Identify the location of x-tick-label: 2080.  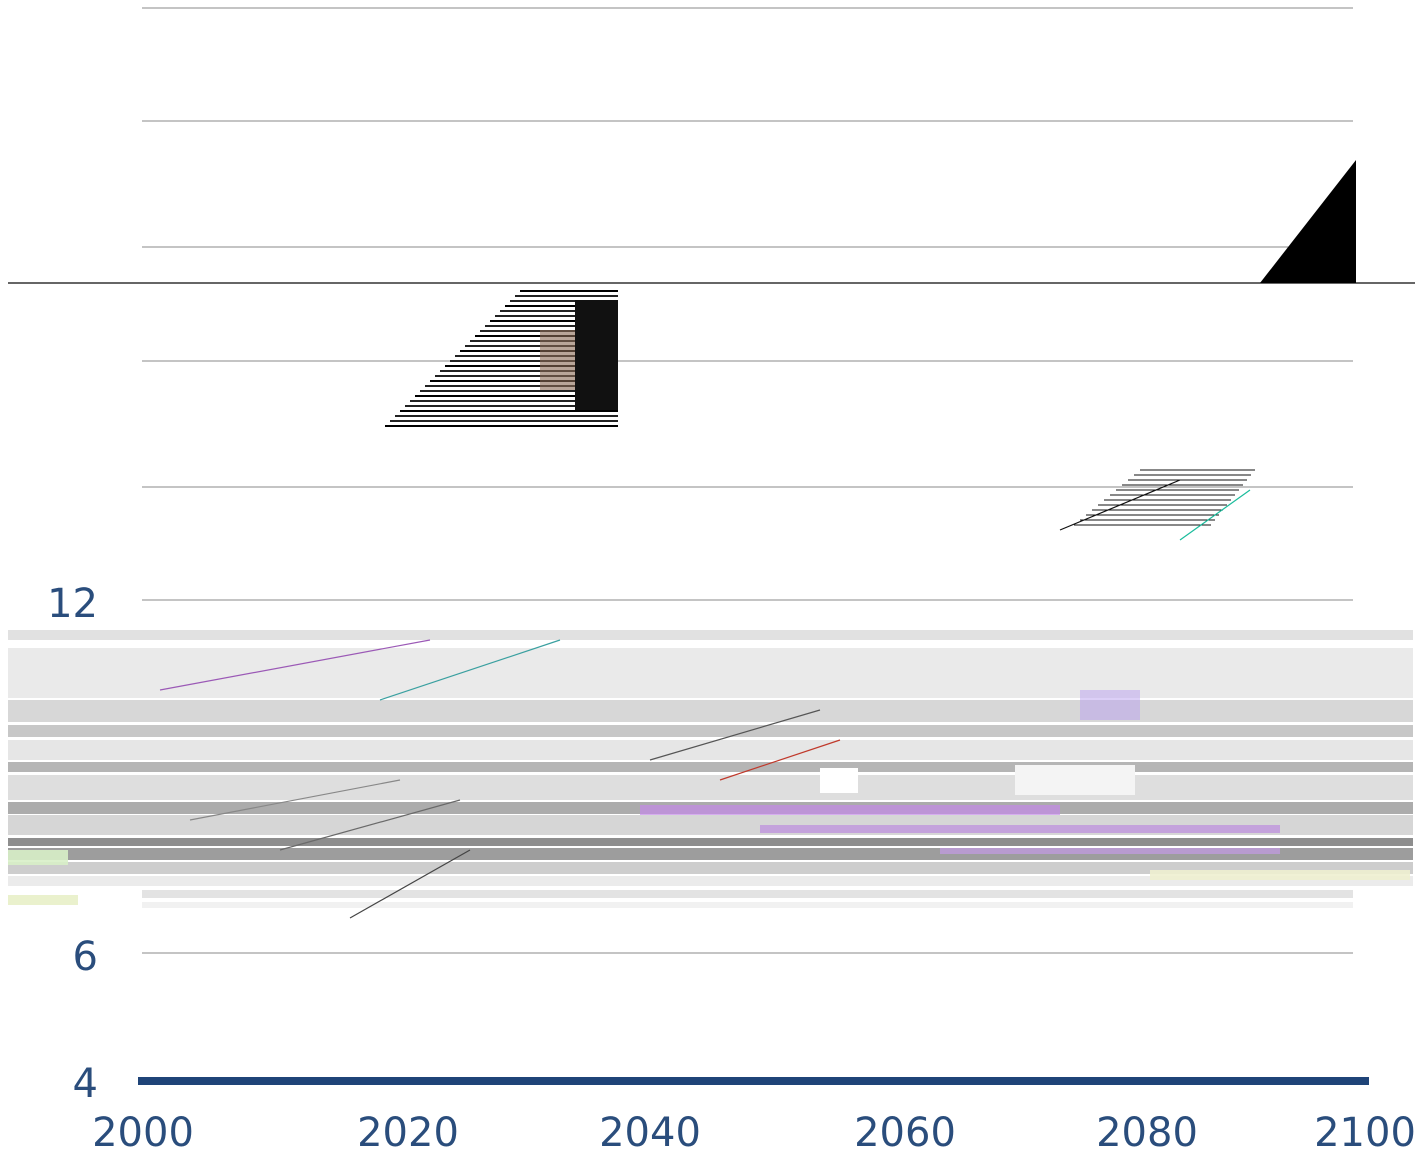
(1147, 1133).